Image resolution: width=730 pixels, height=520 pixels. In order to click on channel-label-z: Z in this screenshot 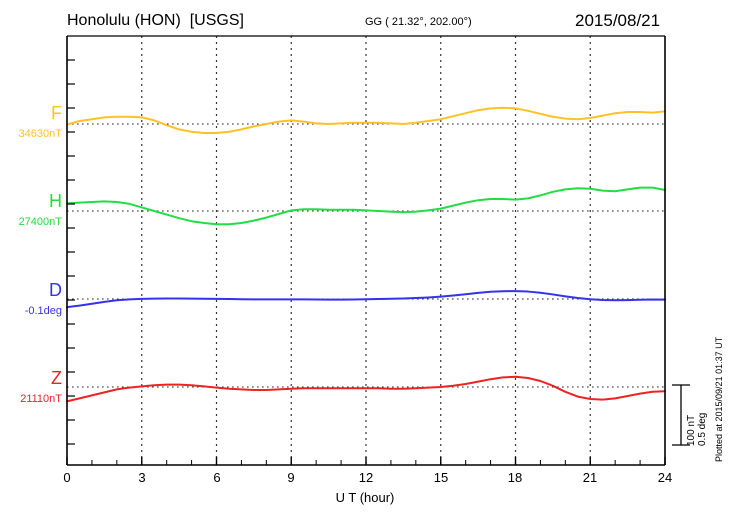, I will do `click(56, 378)`.